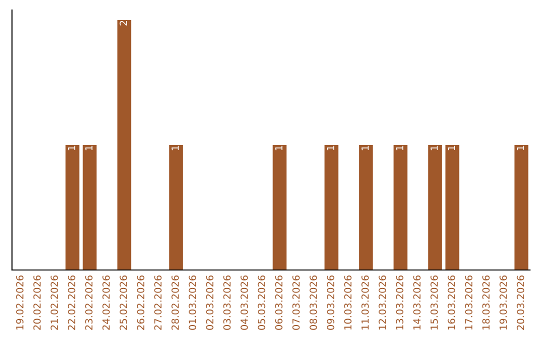 Image resolution: width=540 pixels, height=340 pixels. What do you see at coordinates (486, 302) in the screenshot?
I see `x-tick-label: 18.03.2026` at bounding box center [486, 302].